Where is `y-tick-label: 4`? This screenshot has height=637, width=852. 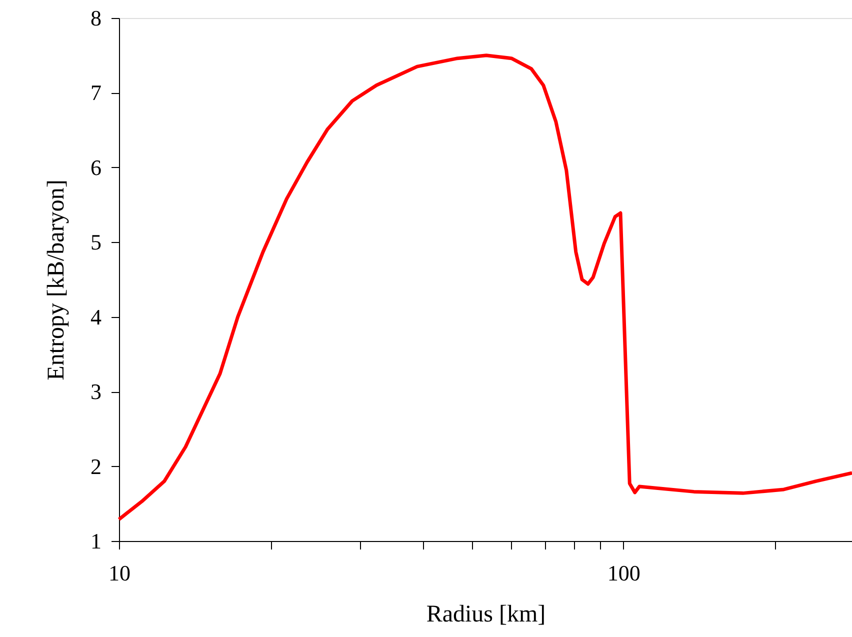 y-tick-label: 4 is located at coordinates (96, 317).